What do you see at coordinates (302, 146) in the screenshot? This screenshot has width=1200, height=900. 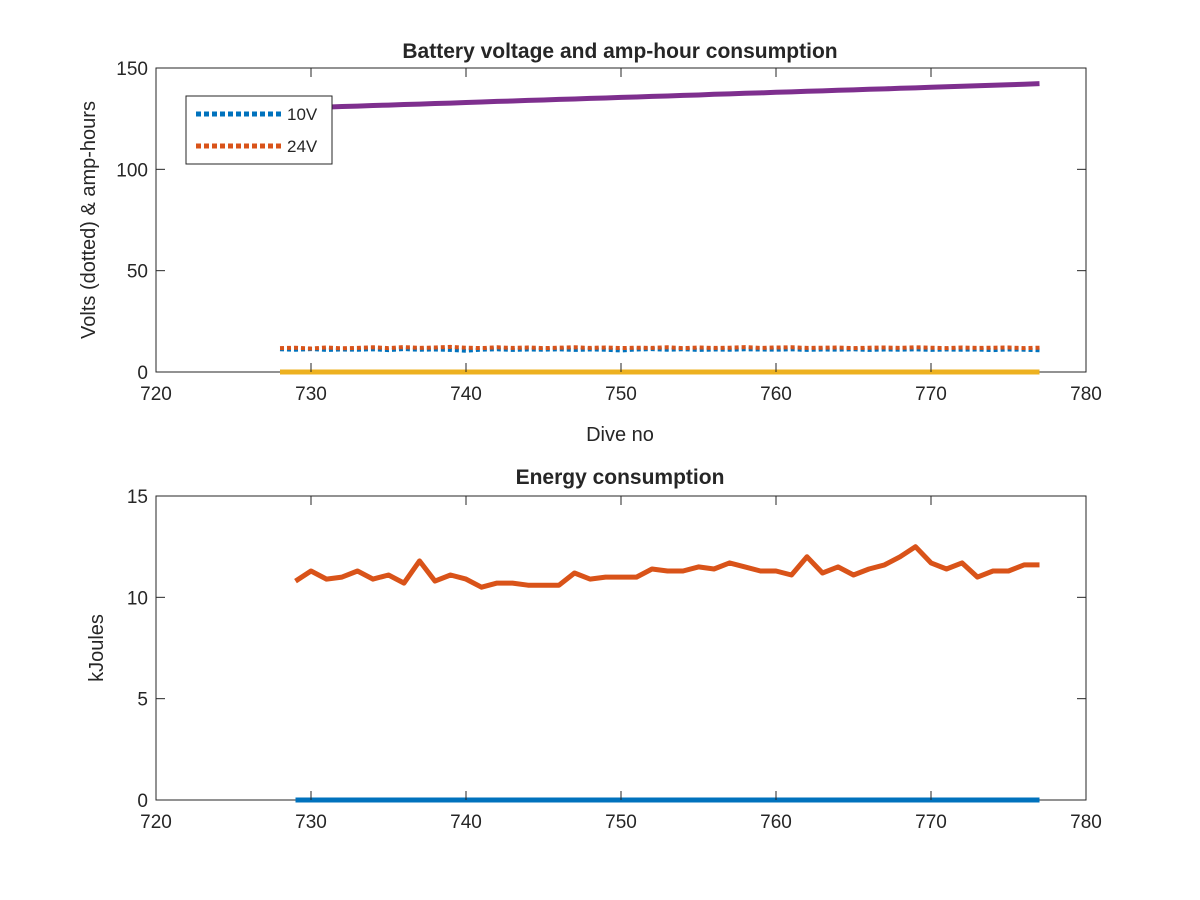 I see `legend-label-24v: 24V` at bounding box center [302, 146].